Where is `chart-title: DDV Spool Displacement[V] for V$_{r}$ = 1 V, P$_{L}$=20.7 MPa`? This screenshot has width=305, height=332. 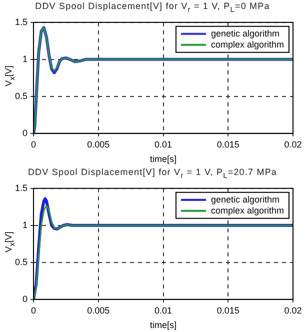
chart-title: DDV Spool Displacement[V] for V$_{r}$ = 1 V, P$_{L}$=20.7 MPa is located at coordinates (152, 173).